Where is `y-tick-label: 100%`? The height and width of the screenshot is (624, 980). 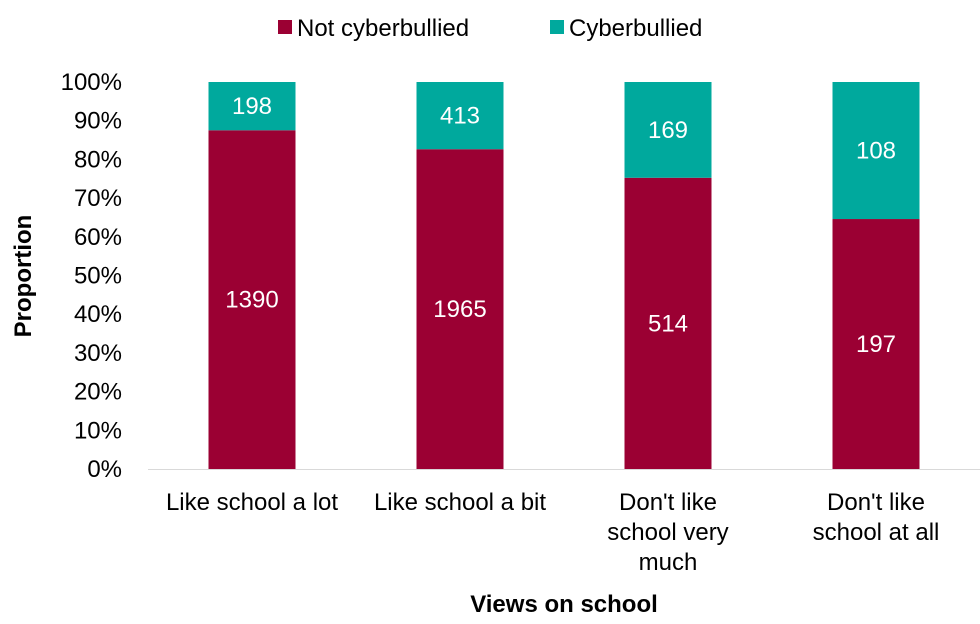
y-tick-label: 100% is located at coordinates (91, 82).